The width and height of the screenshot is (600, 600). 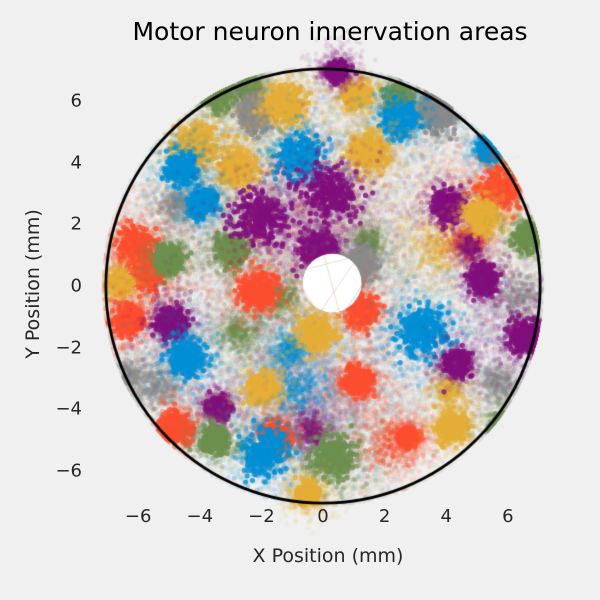 I want to click on x-tick-label: −4, so click(x=200, y=516).